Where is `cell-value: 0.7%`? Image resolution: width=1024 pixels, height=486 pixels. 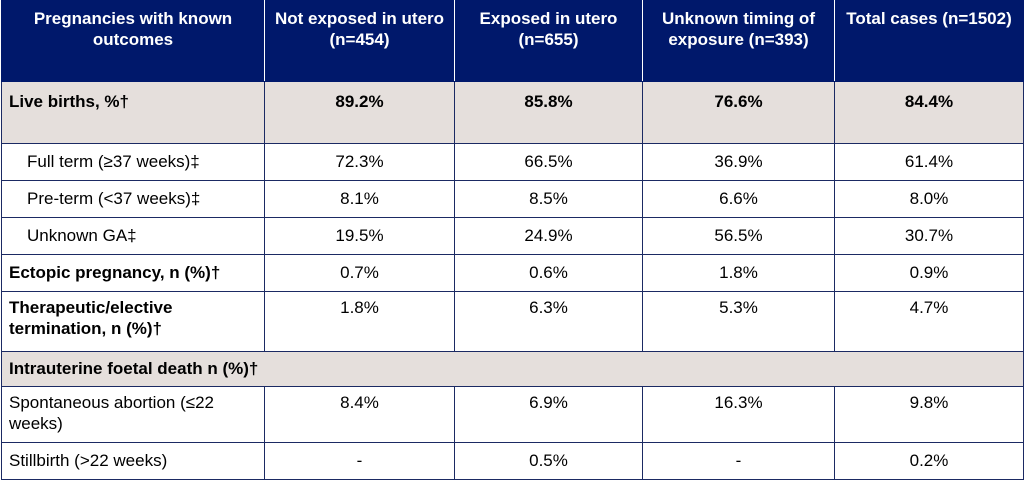
cell-value: 0.7% is located at coordinates (359, 273).